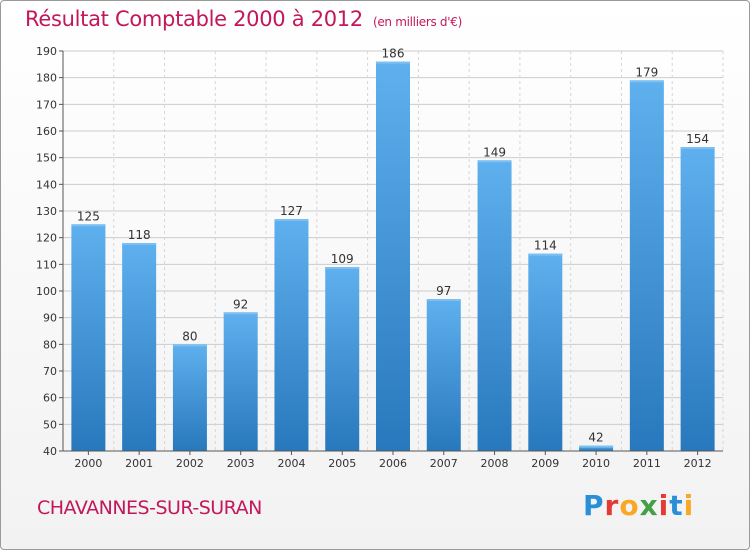 The width and height of the screenshot is (750, 550). Describe the element at coordinates (495, 463) in the screenshot. I see `x-tick-label-2008: 2008` at that location.